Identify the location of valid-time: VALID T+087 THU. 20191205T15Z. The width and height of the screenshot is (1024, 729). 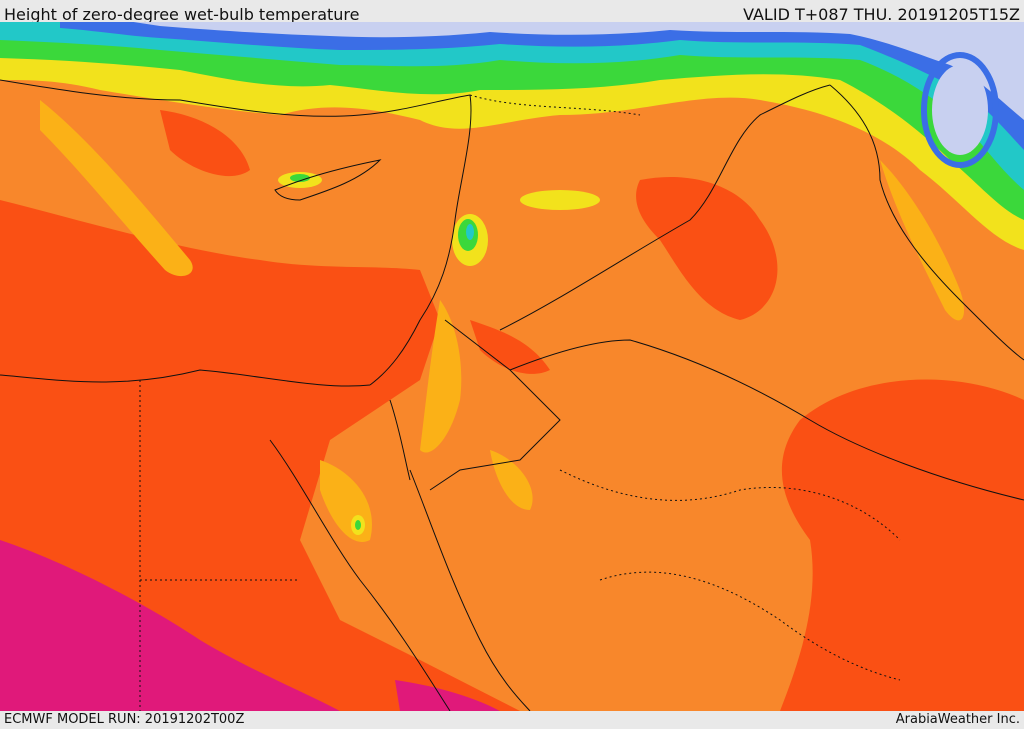
(881, 13).